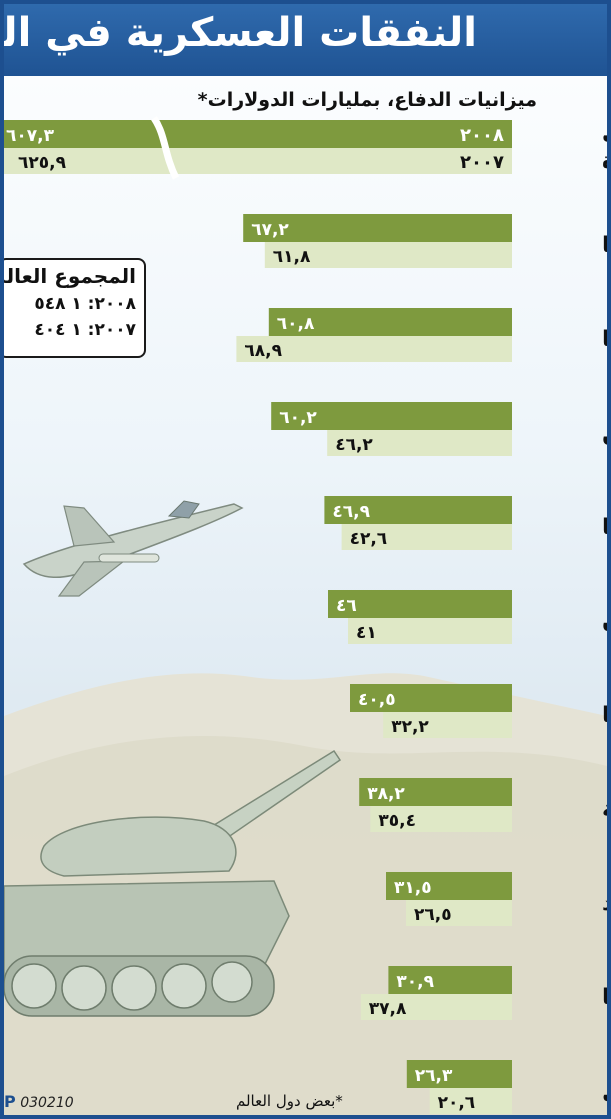 The height and width of the screenshot is (1119, 611). What do you see at coordinates (413, 888) in the screenshot?
I see `value-label-2008: ٣١,٥` at bounding box center [413, 888].